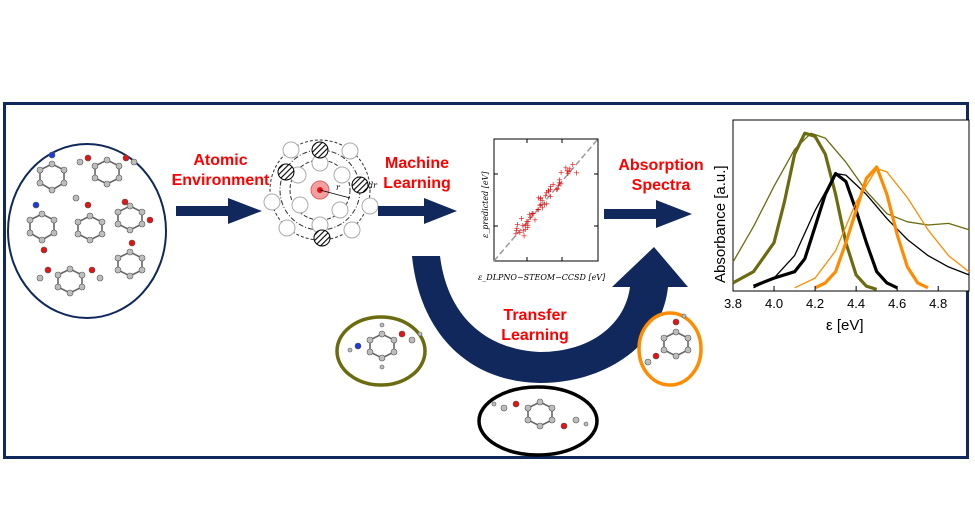  Describe the element at coordinates (897, 303) in the screenshot. I see `x-tick-label: 4.6` at that location.